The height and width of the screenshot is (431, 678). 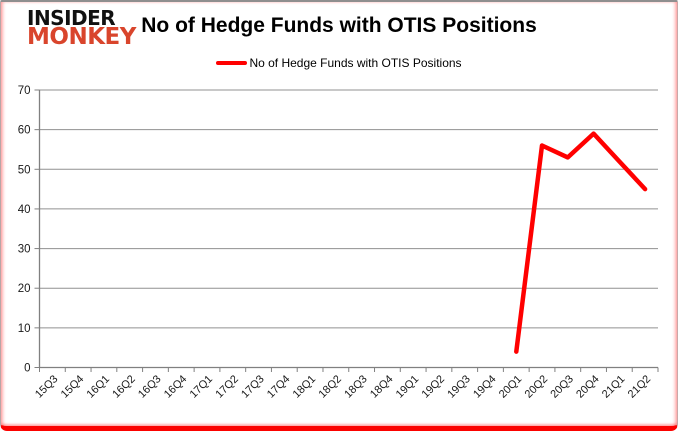 I want to click on y-tick-label: 60, so click(x=24, y=131).